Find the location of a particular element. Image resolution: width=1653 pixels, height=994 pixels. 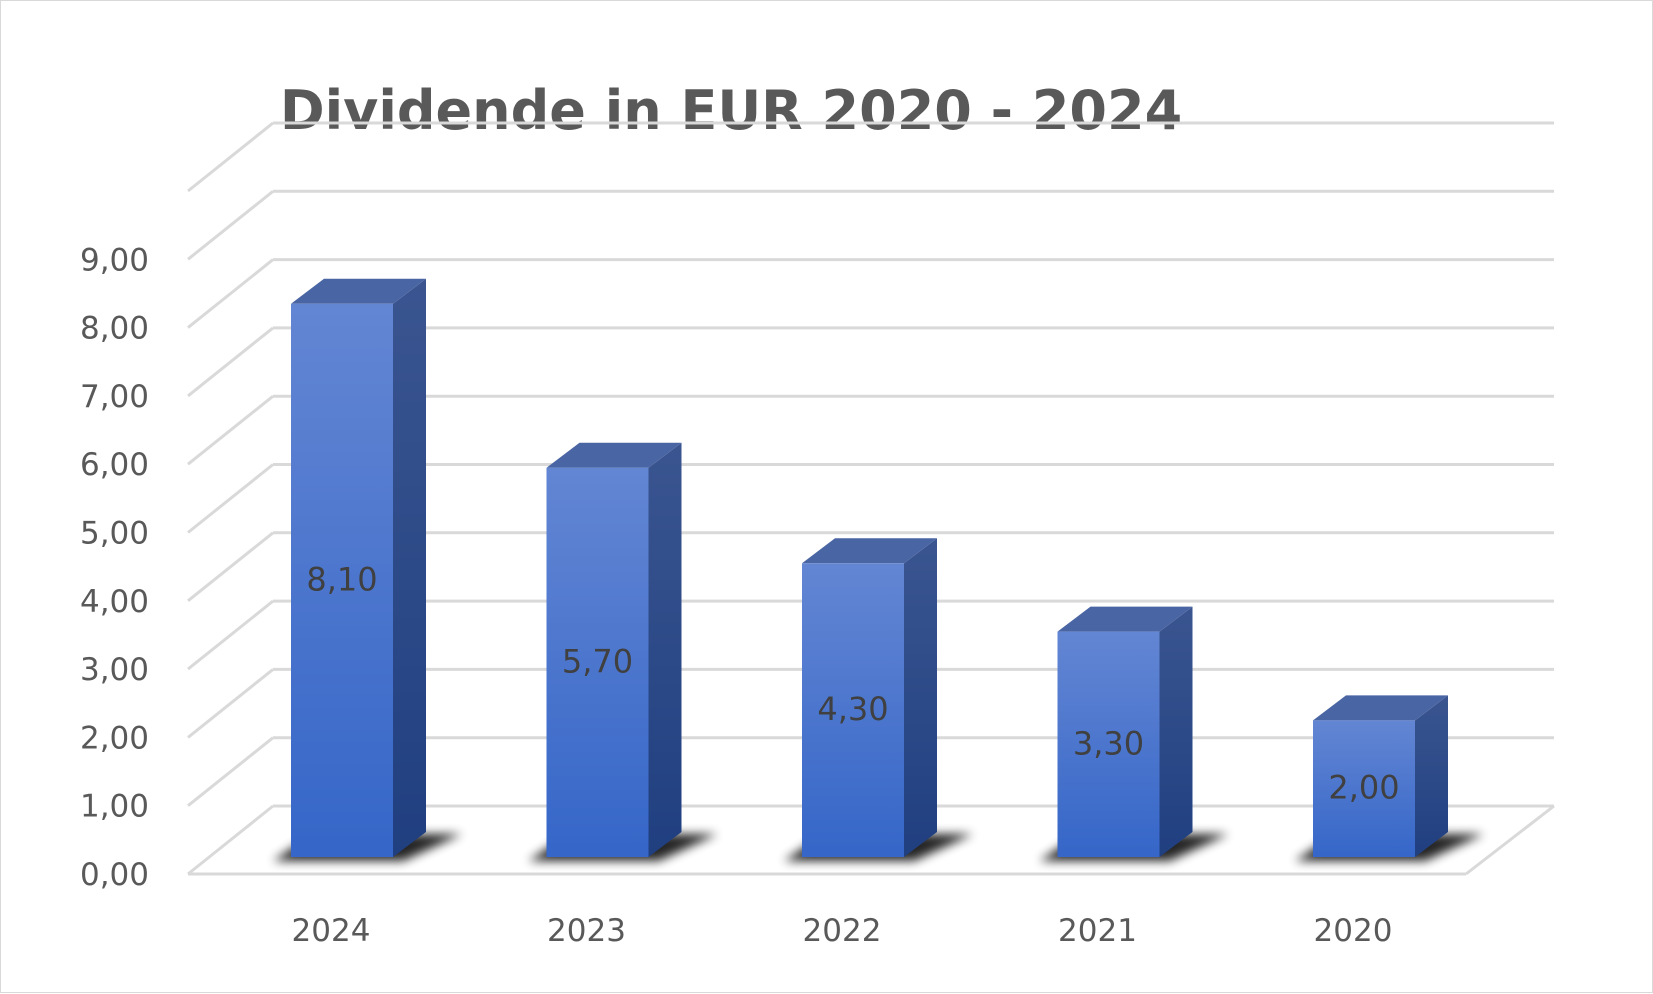

bar: 8,10 is located at coordinates (367, 569).